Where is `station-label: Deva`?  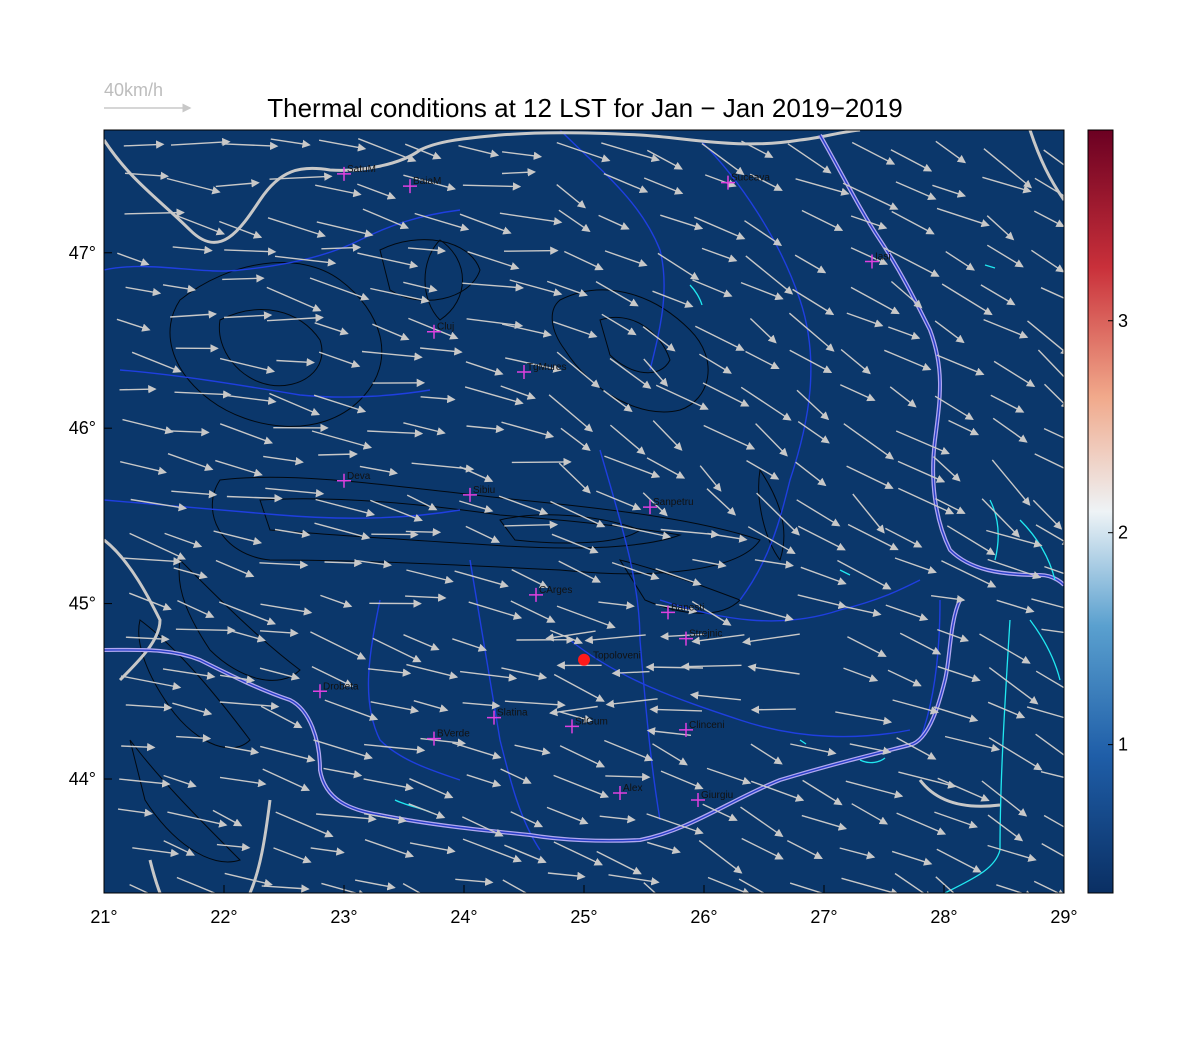
station-label: Deva is located at coordinates (359, 476).